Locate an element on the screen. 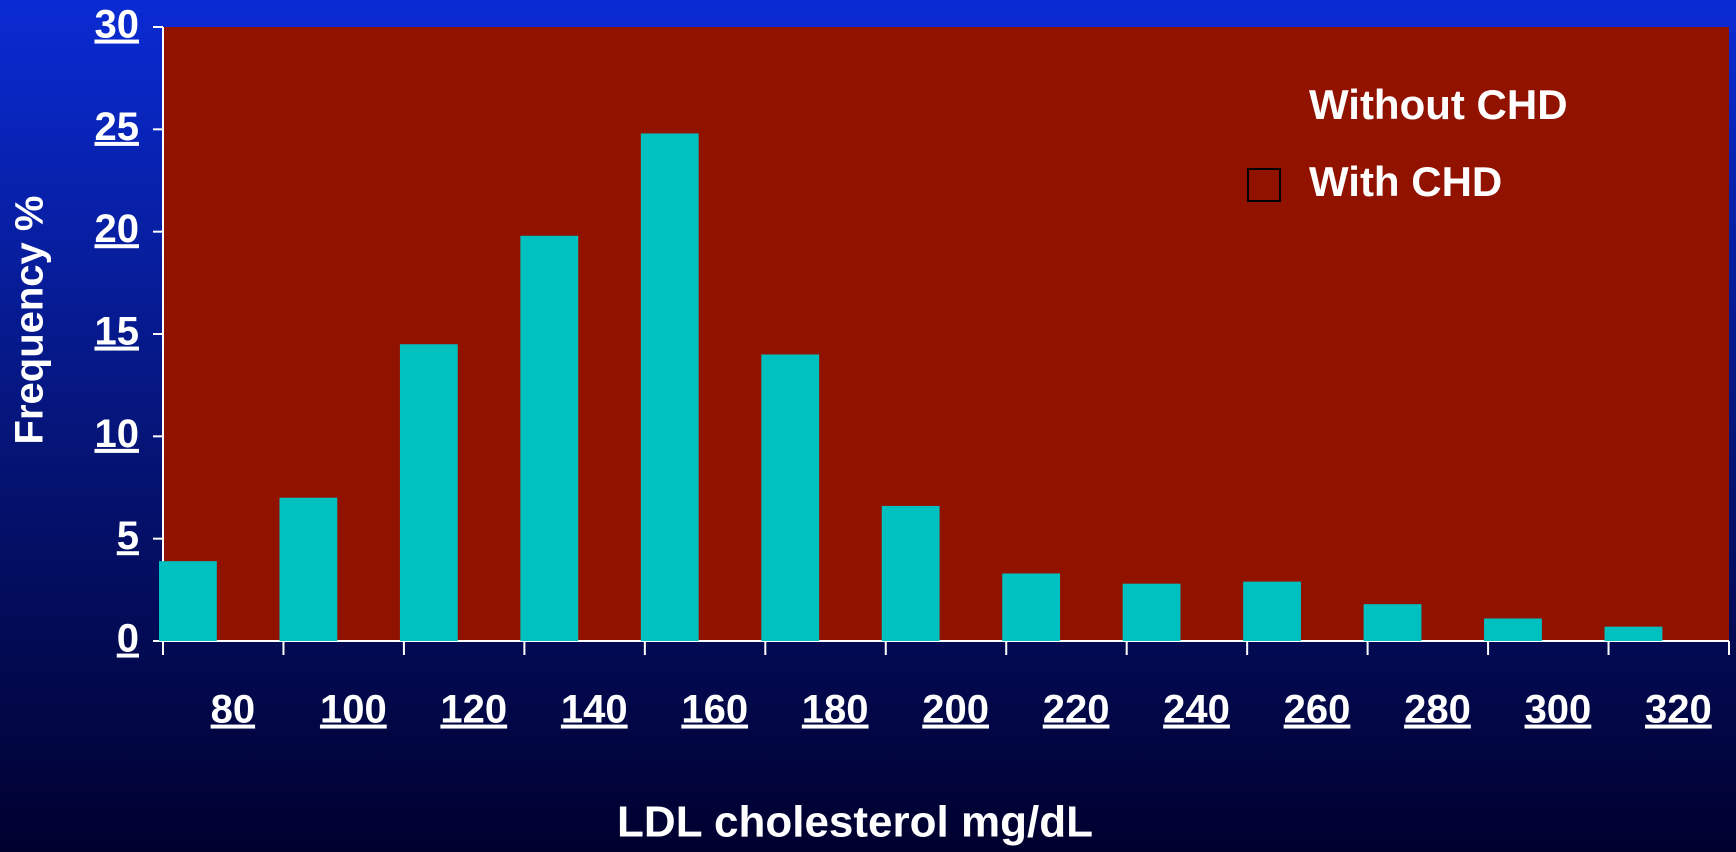 The width and height of the screenshot is (1736, 852). x-tick-label: 100 is located at coordinates (353, 710).